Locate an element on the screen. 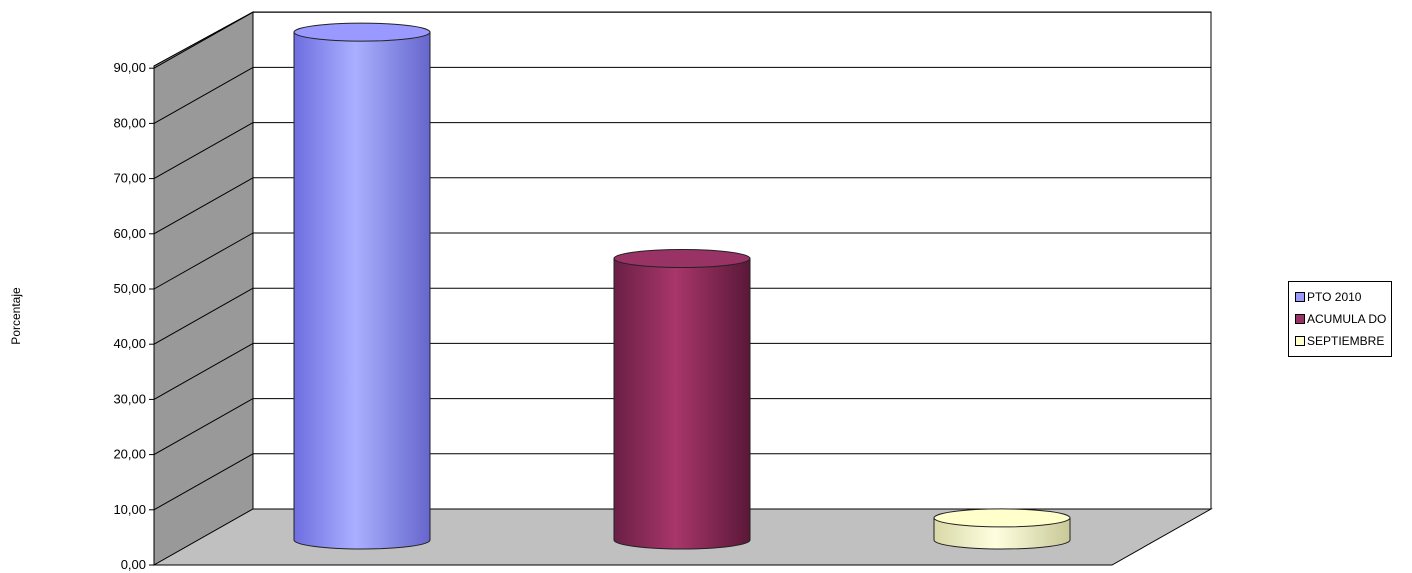 The image size is (1412, 573). y-tick-label: 90,00 is located at coordinates (129, 67).